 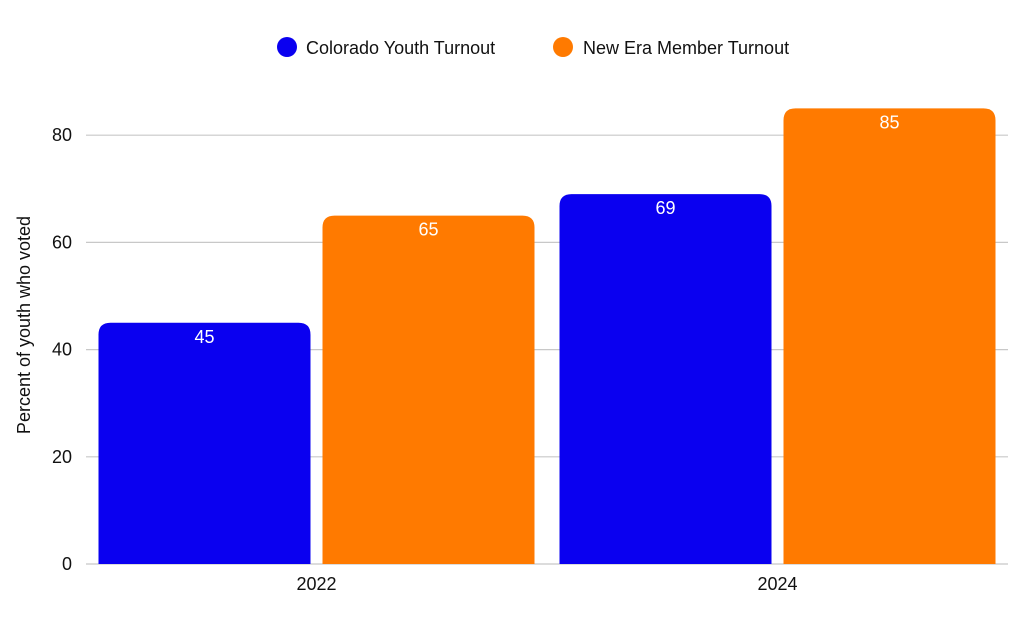 I want to click on y-axis-ticks: 0 20 40 60 80, so click(x=62, y=349).